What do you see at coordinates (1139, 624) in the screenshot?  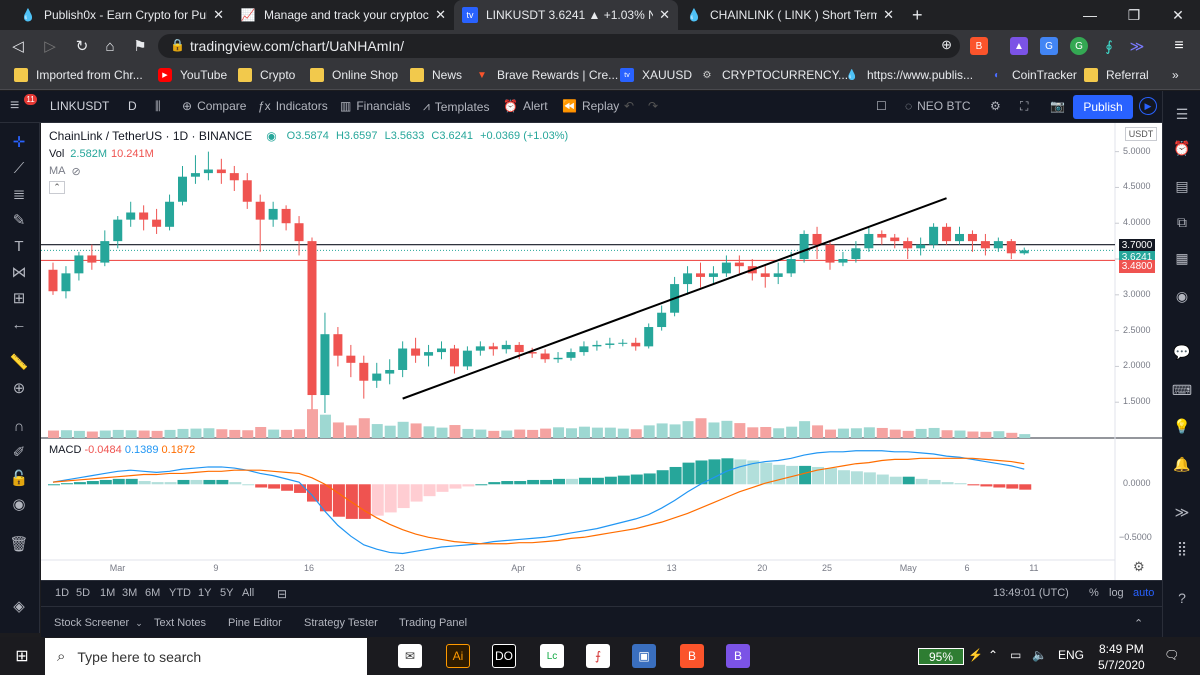 I see `chevron-up-icon: ⌃` at bounding box center [1139, 624].